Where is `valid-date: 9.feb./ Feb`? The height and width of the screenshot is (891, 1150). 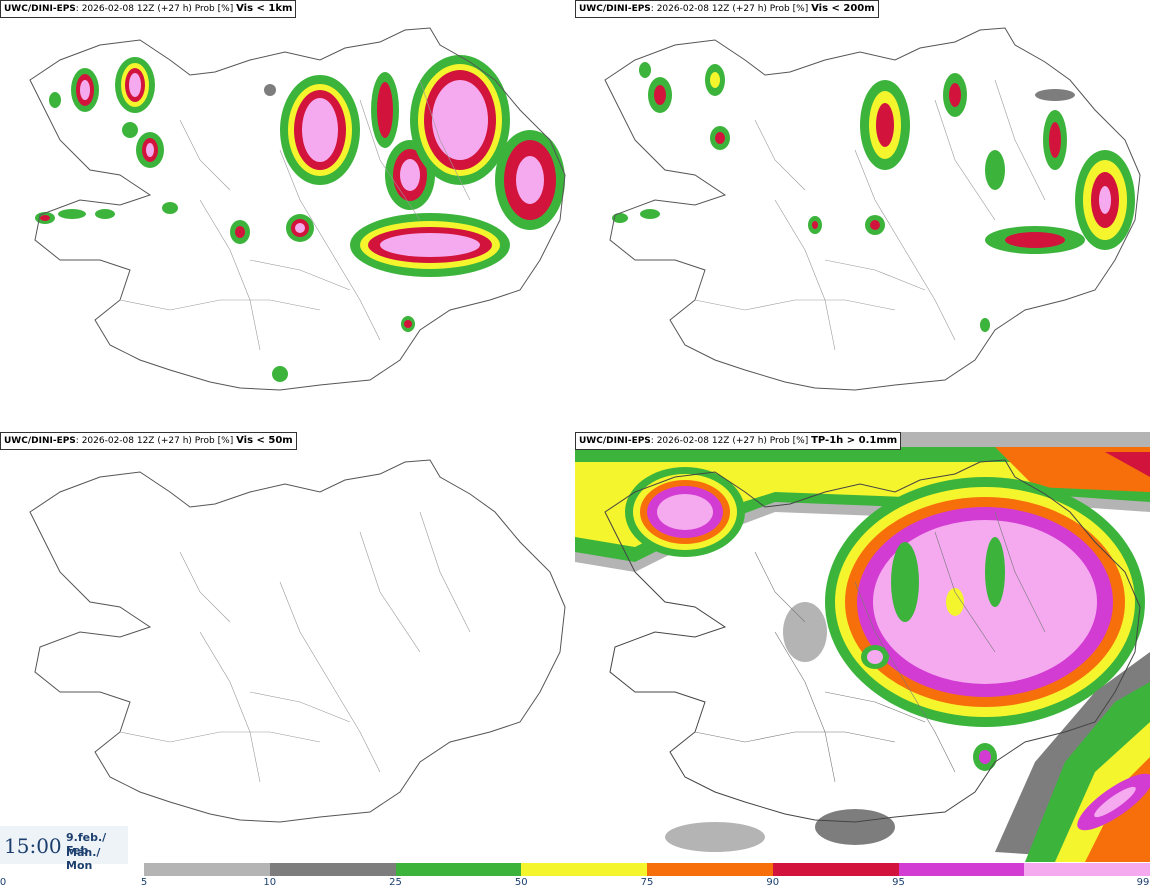 valid-date: 9.feb./ Feb is located at coordinates (86, 844).